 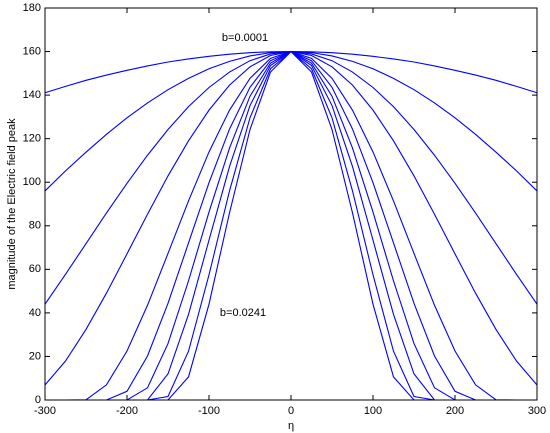 I want to click on x-tick-label: 300, so click(x=537, y=411).